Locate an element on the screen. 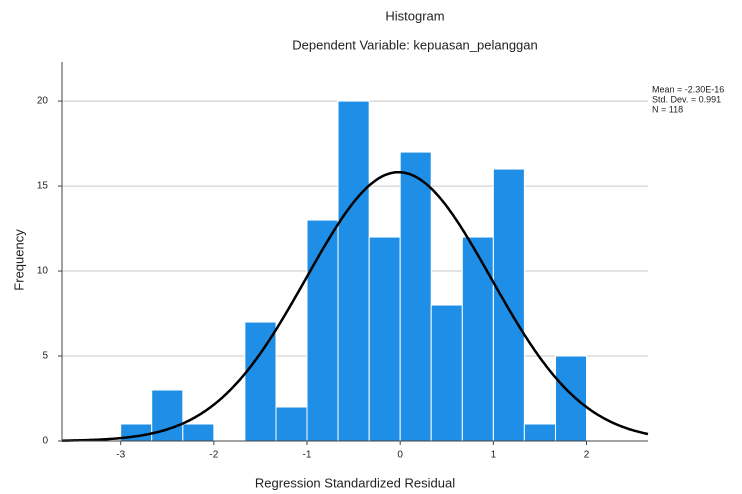 Image resolution: width=742 pixels, height=494 pixels. stat-text: N = 118 is located at coordinates (667, 109).